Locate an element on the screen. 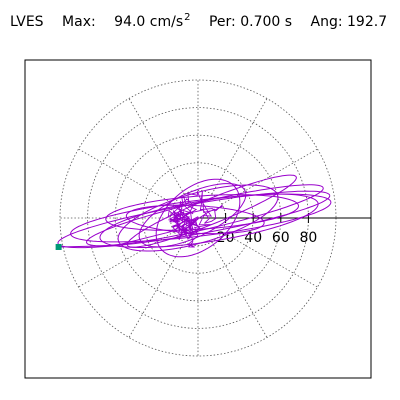  trace-cluster is located at coordinates (195, 219).